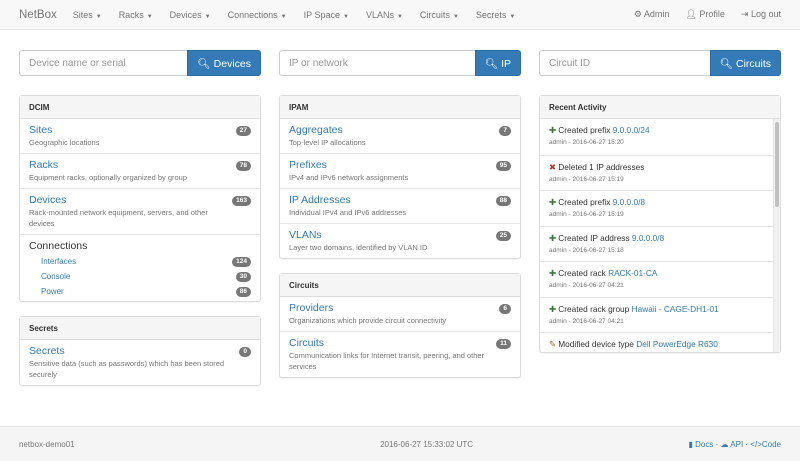 The image size is (800, 461). I want to click on device-search-button: 🔍︎ Devices, so click(224, 63).